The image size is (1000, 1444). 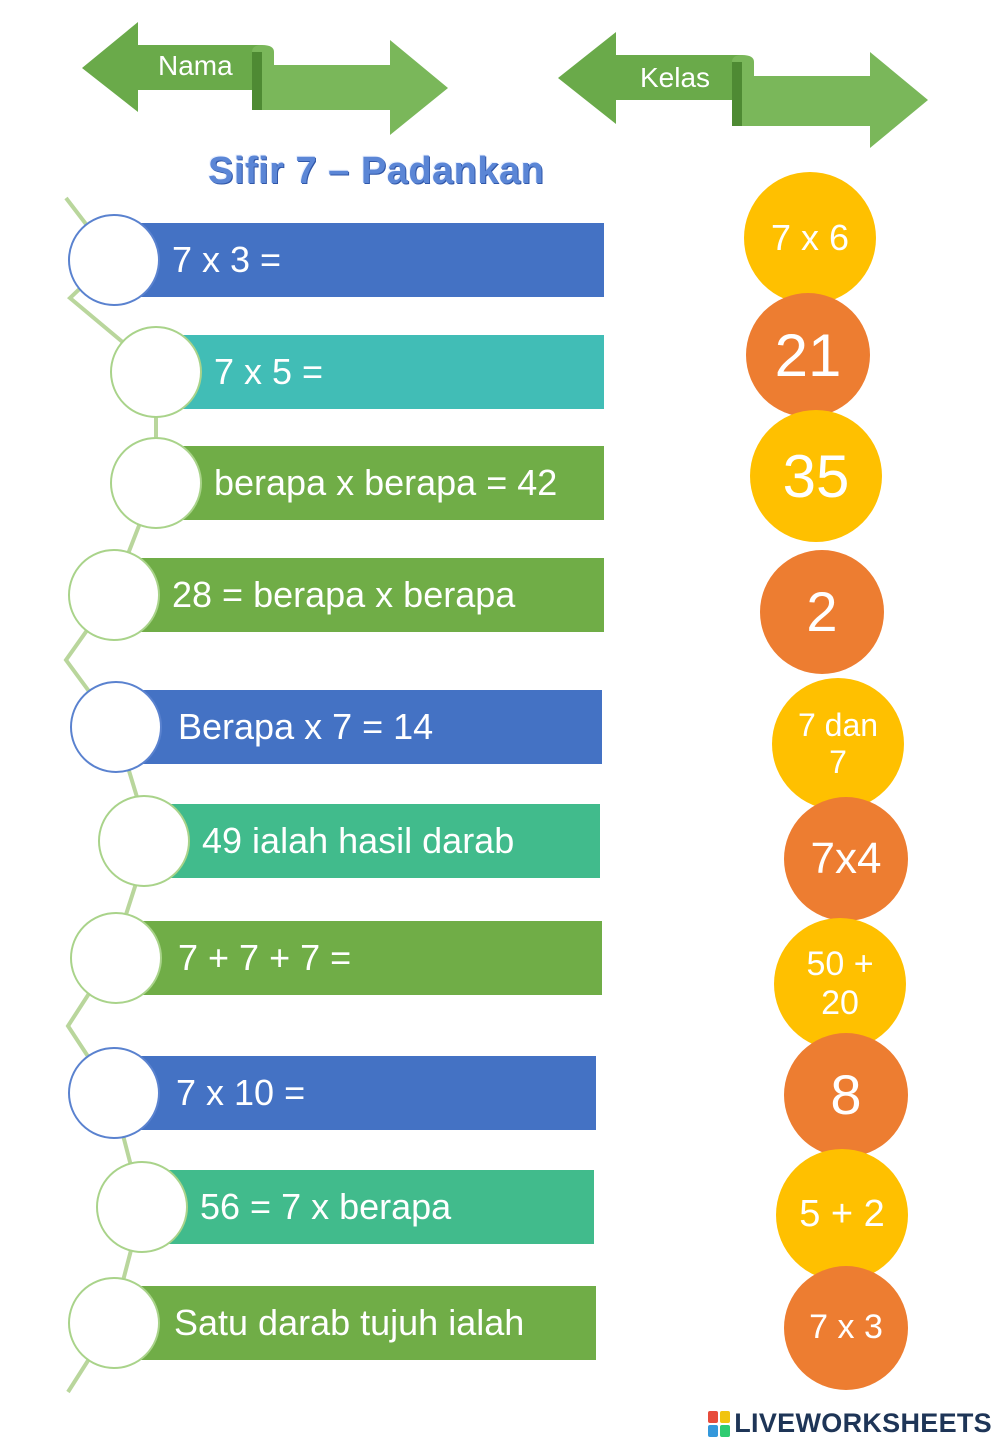 What do you see at coordinates (326, 1206) in the screenshot?
I see `question-text: 56 = 7 x berapa` at bounding box center [326, 1206].